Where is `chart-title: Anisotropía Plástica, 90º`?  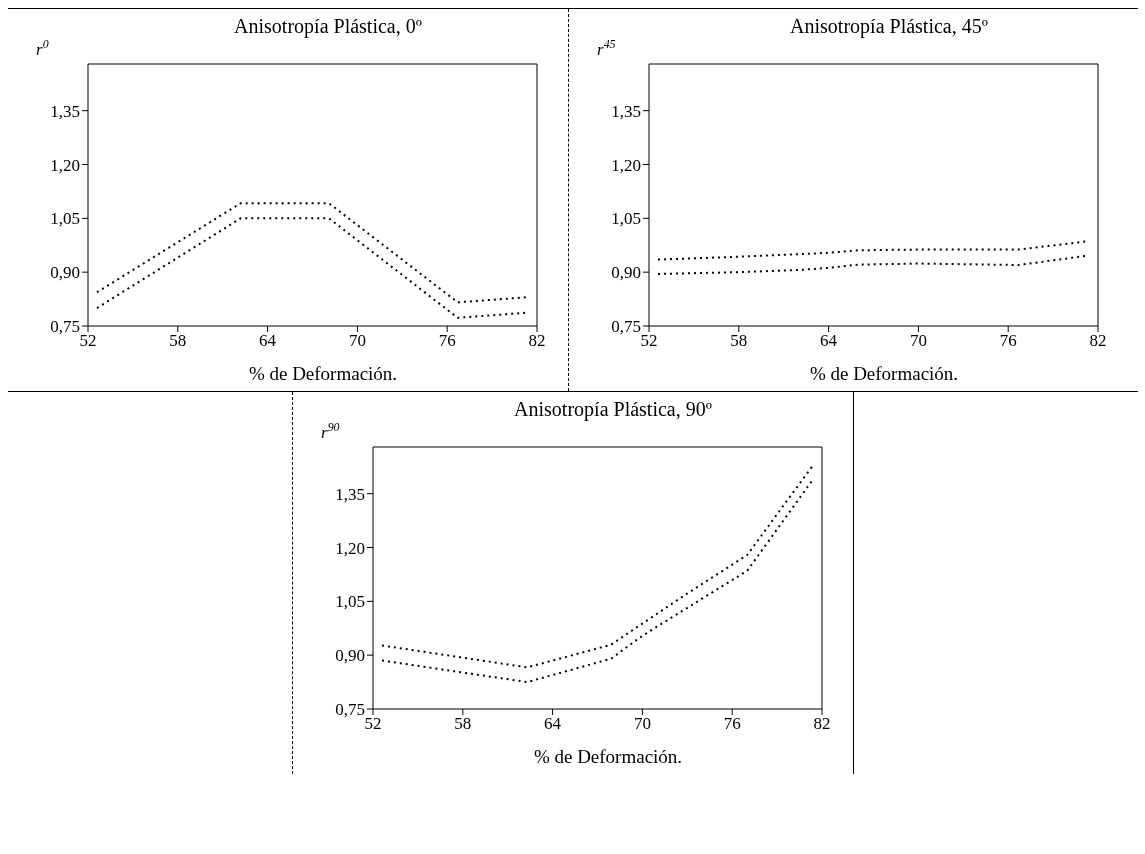 chart-title: Anisotropía Plástica, 90º is located at coordinates (613, 410).